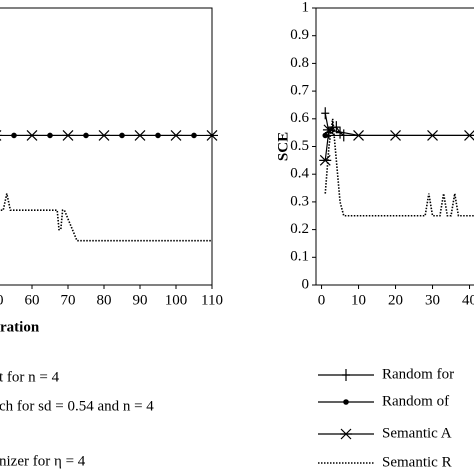 The width and height of the screenshot is (474, 474). Describe the element at coordinates (32, 300) in the screenshot. I see `x-tick-label: 60` at that location.